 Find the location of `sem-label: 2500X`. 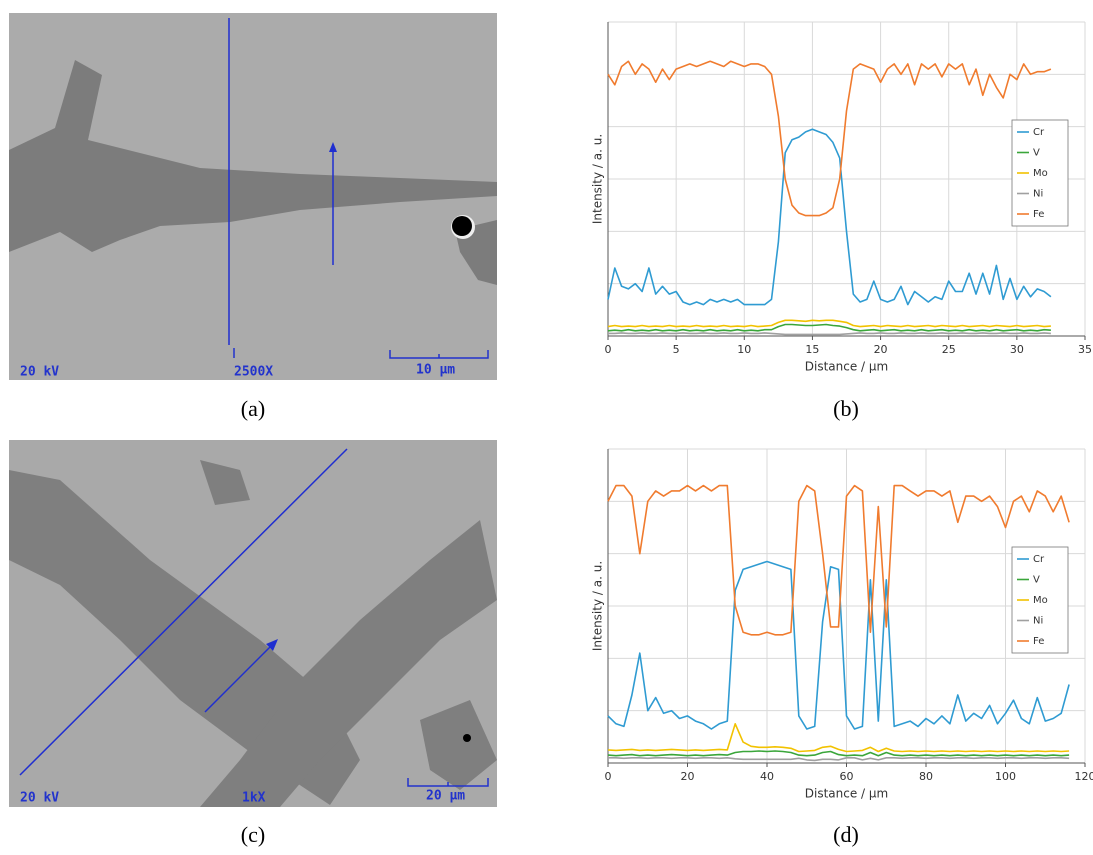

sem-label: 2500X is located at coordinates (253, 372).